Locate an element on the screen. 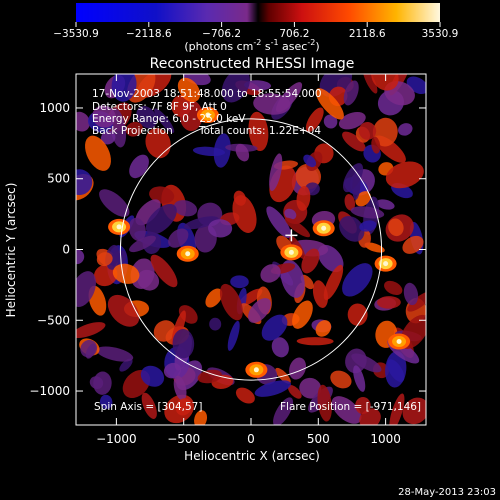 This screenshot has height=500, width=500. colorbar-tick-label: −2118.6 is located at coordinates (149, 34).